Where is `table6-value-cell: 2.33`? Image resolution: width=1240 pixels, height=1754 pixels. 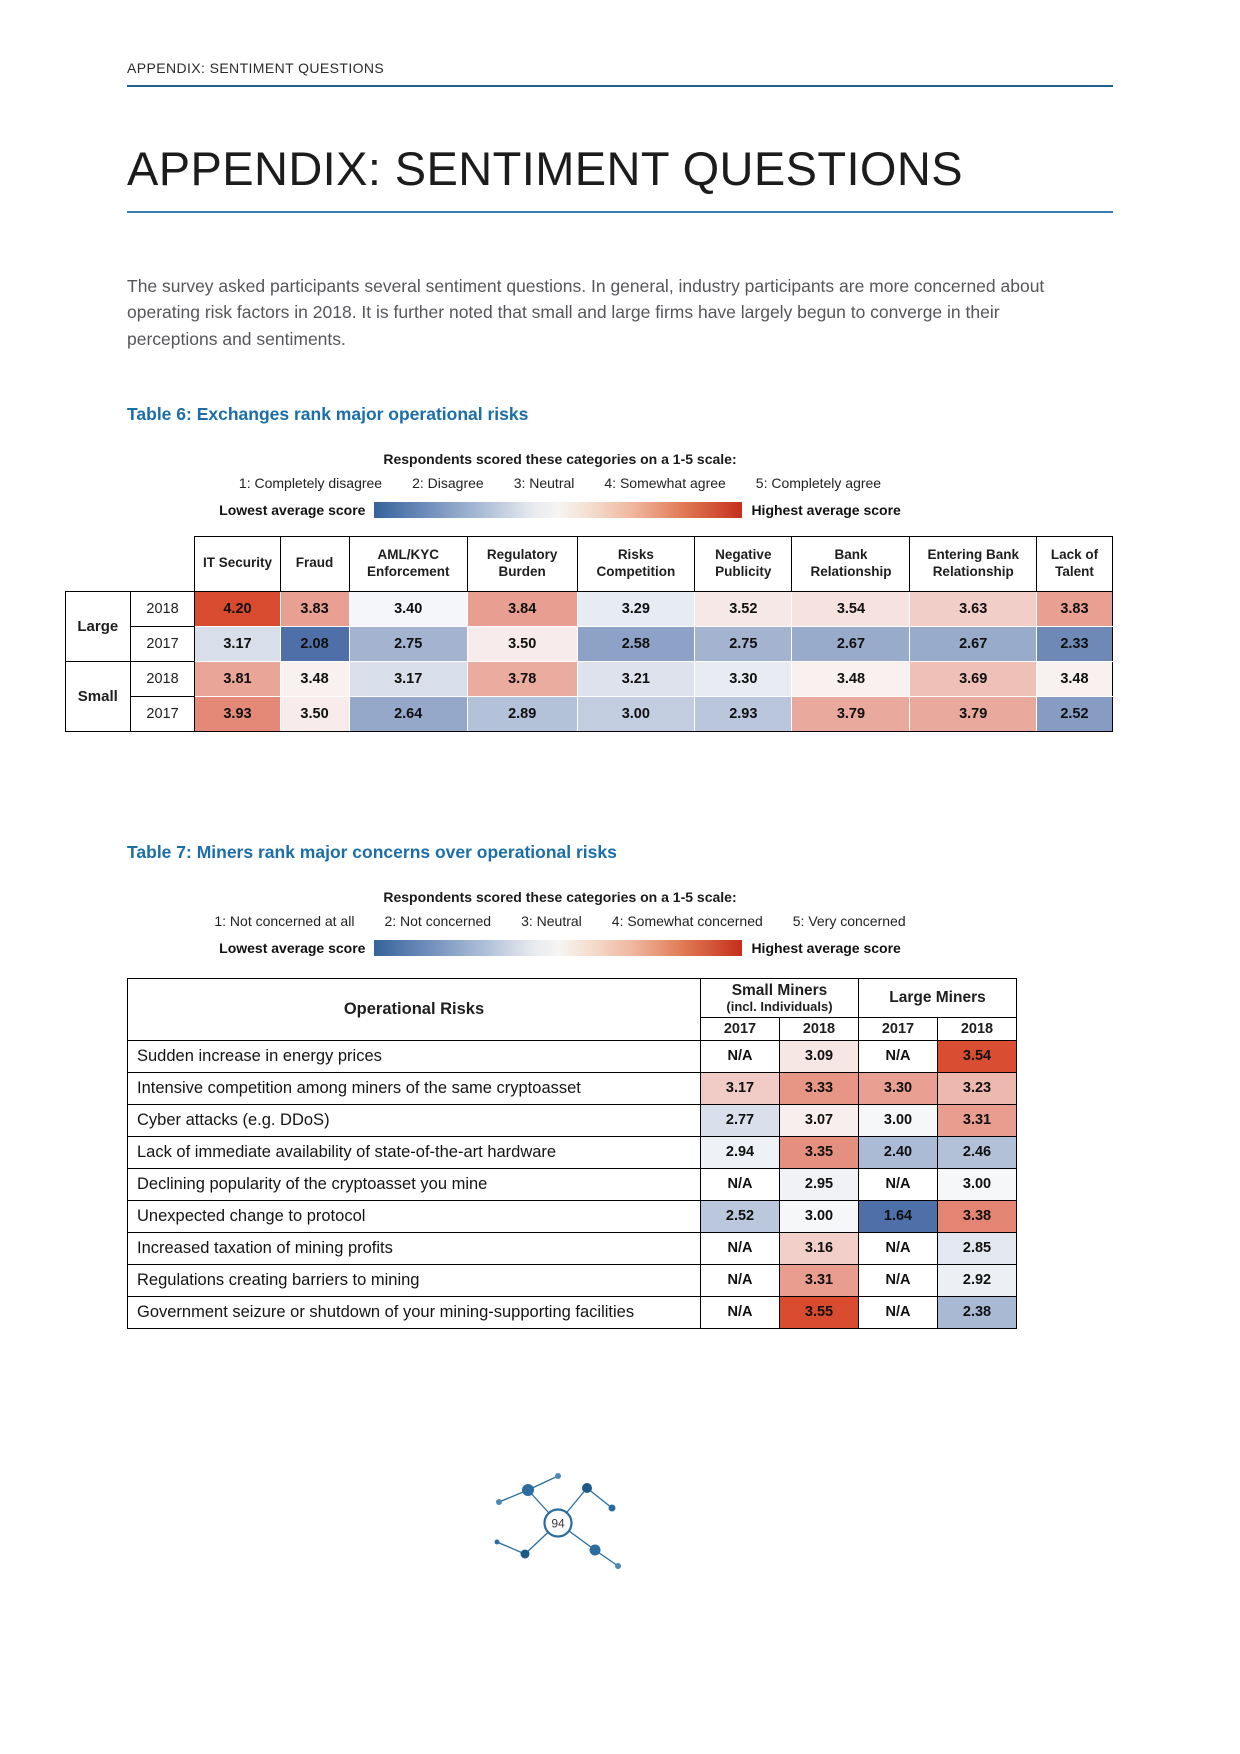 table6-value-cell: 2.33 is located at coordinates (1074, 643).